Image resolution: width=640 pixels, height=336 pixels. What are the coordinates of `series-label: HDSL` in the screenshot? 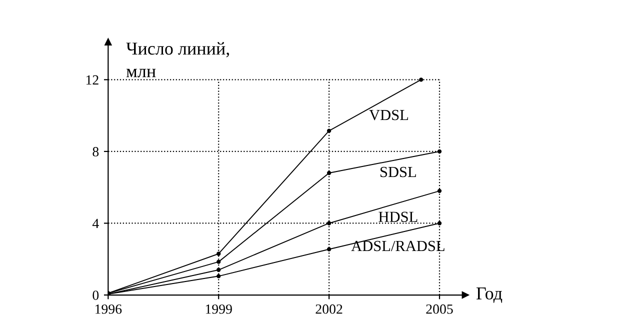 It's located at (398, 217).